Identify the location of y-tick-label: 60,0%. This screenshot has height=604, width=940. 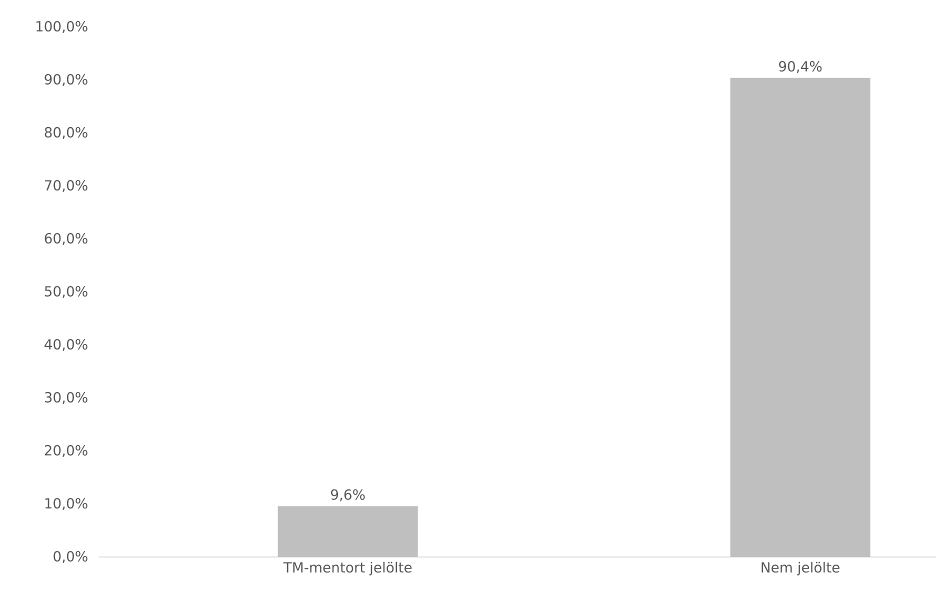
(66, 239).